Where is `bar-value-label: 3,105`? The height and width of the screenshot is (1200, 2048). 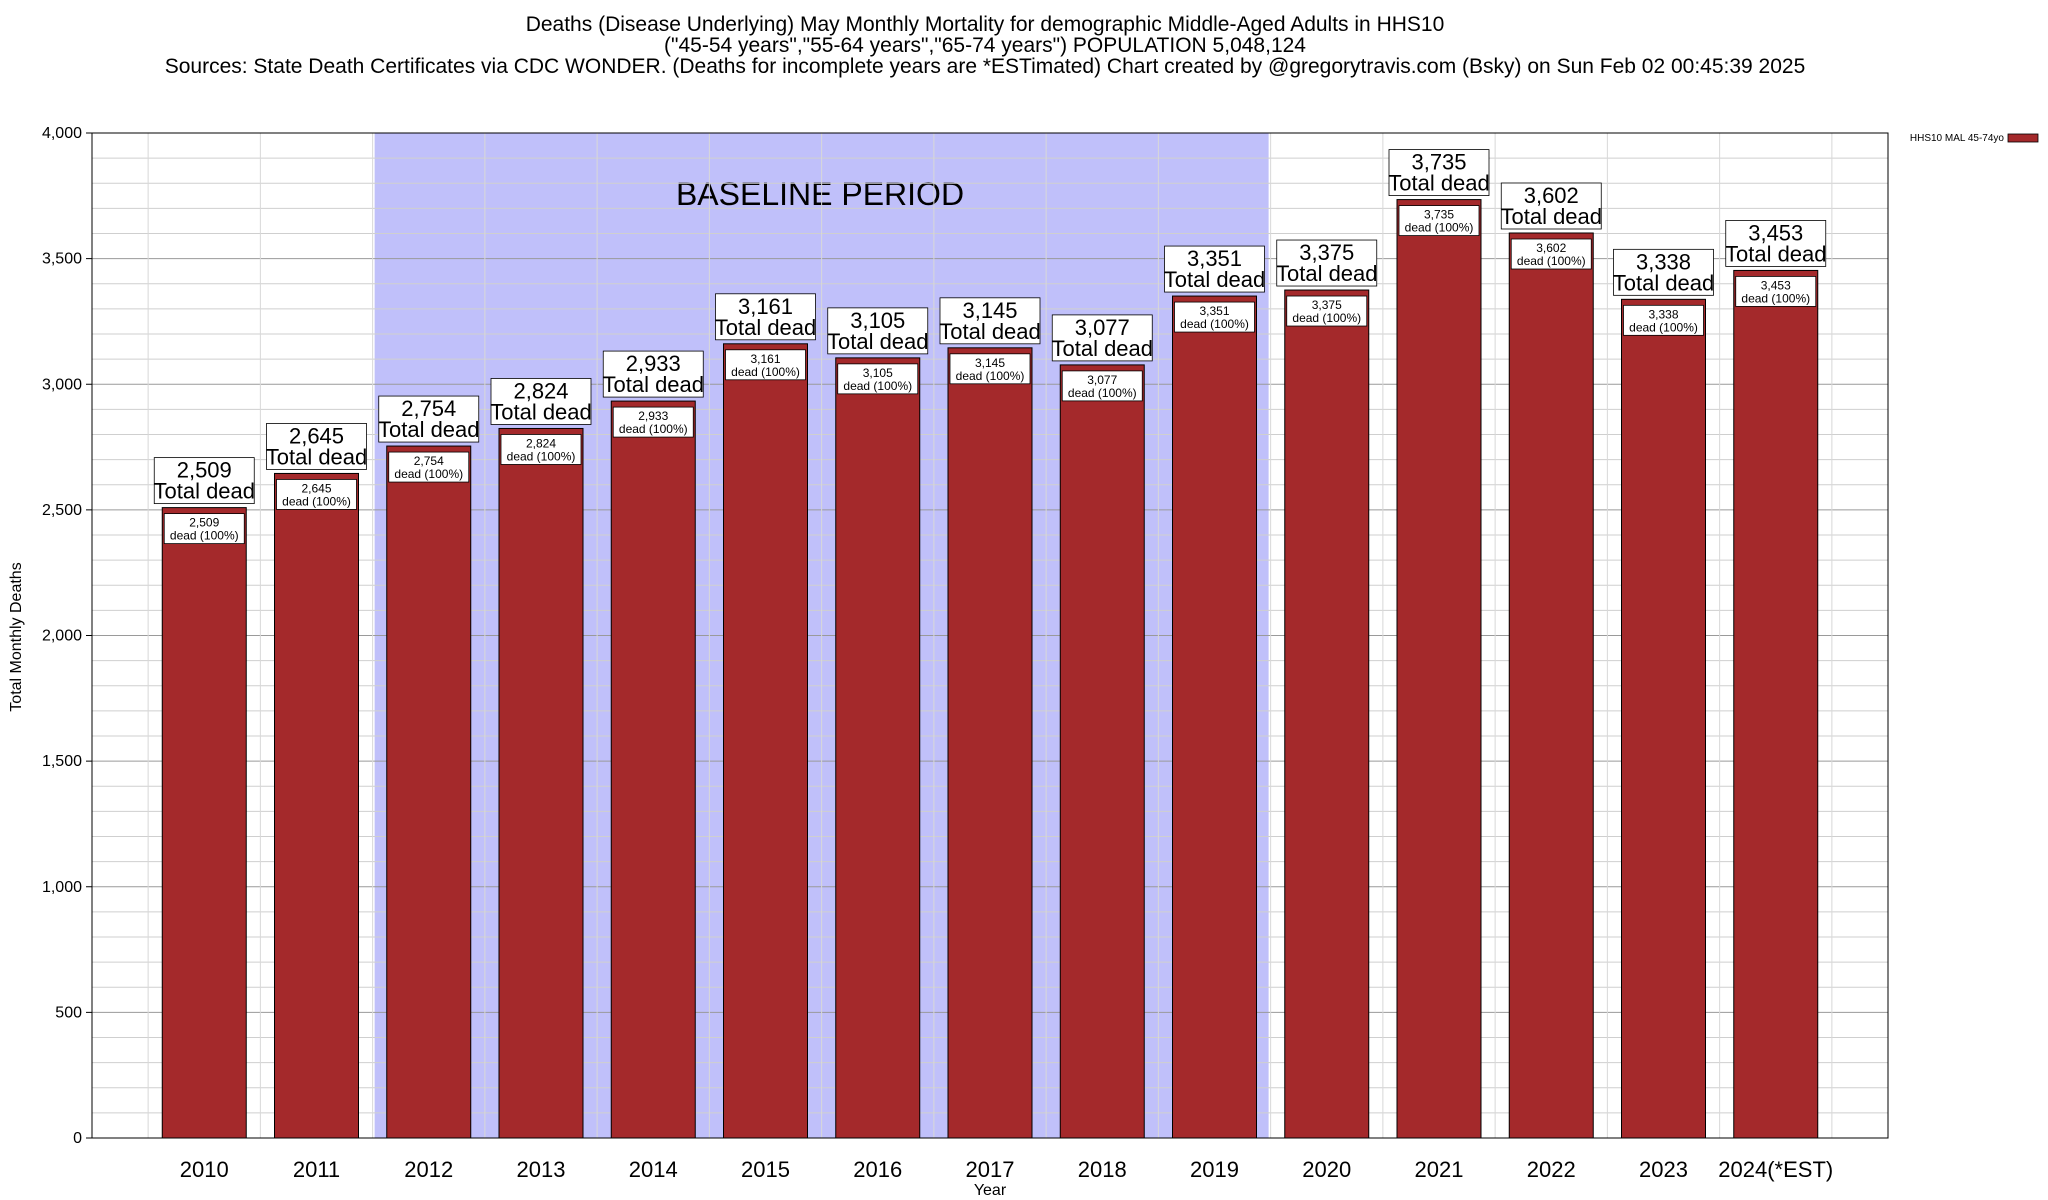 bar-value-label: 3,105 is located at coordinates (877, 320).